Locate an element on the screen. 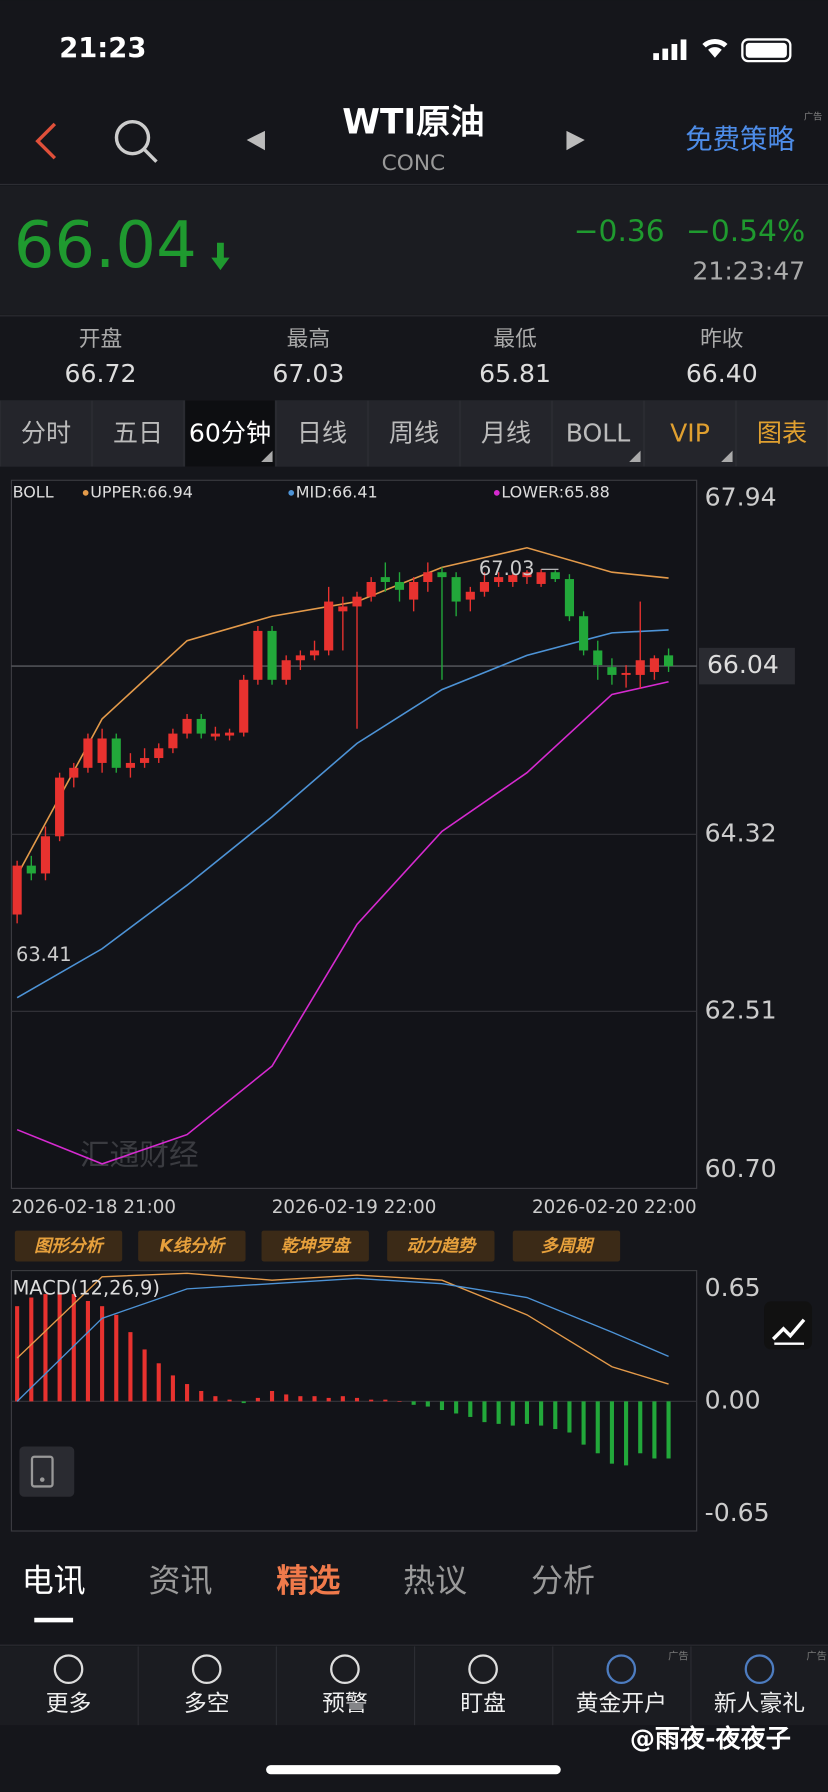 The height and width of the screenshot is (1792, 828). tab-label: BOLL is located at coordinates (598, 433).